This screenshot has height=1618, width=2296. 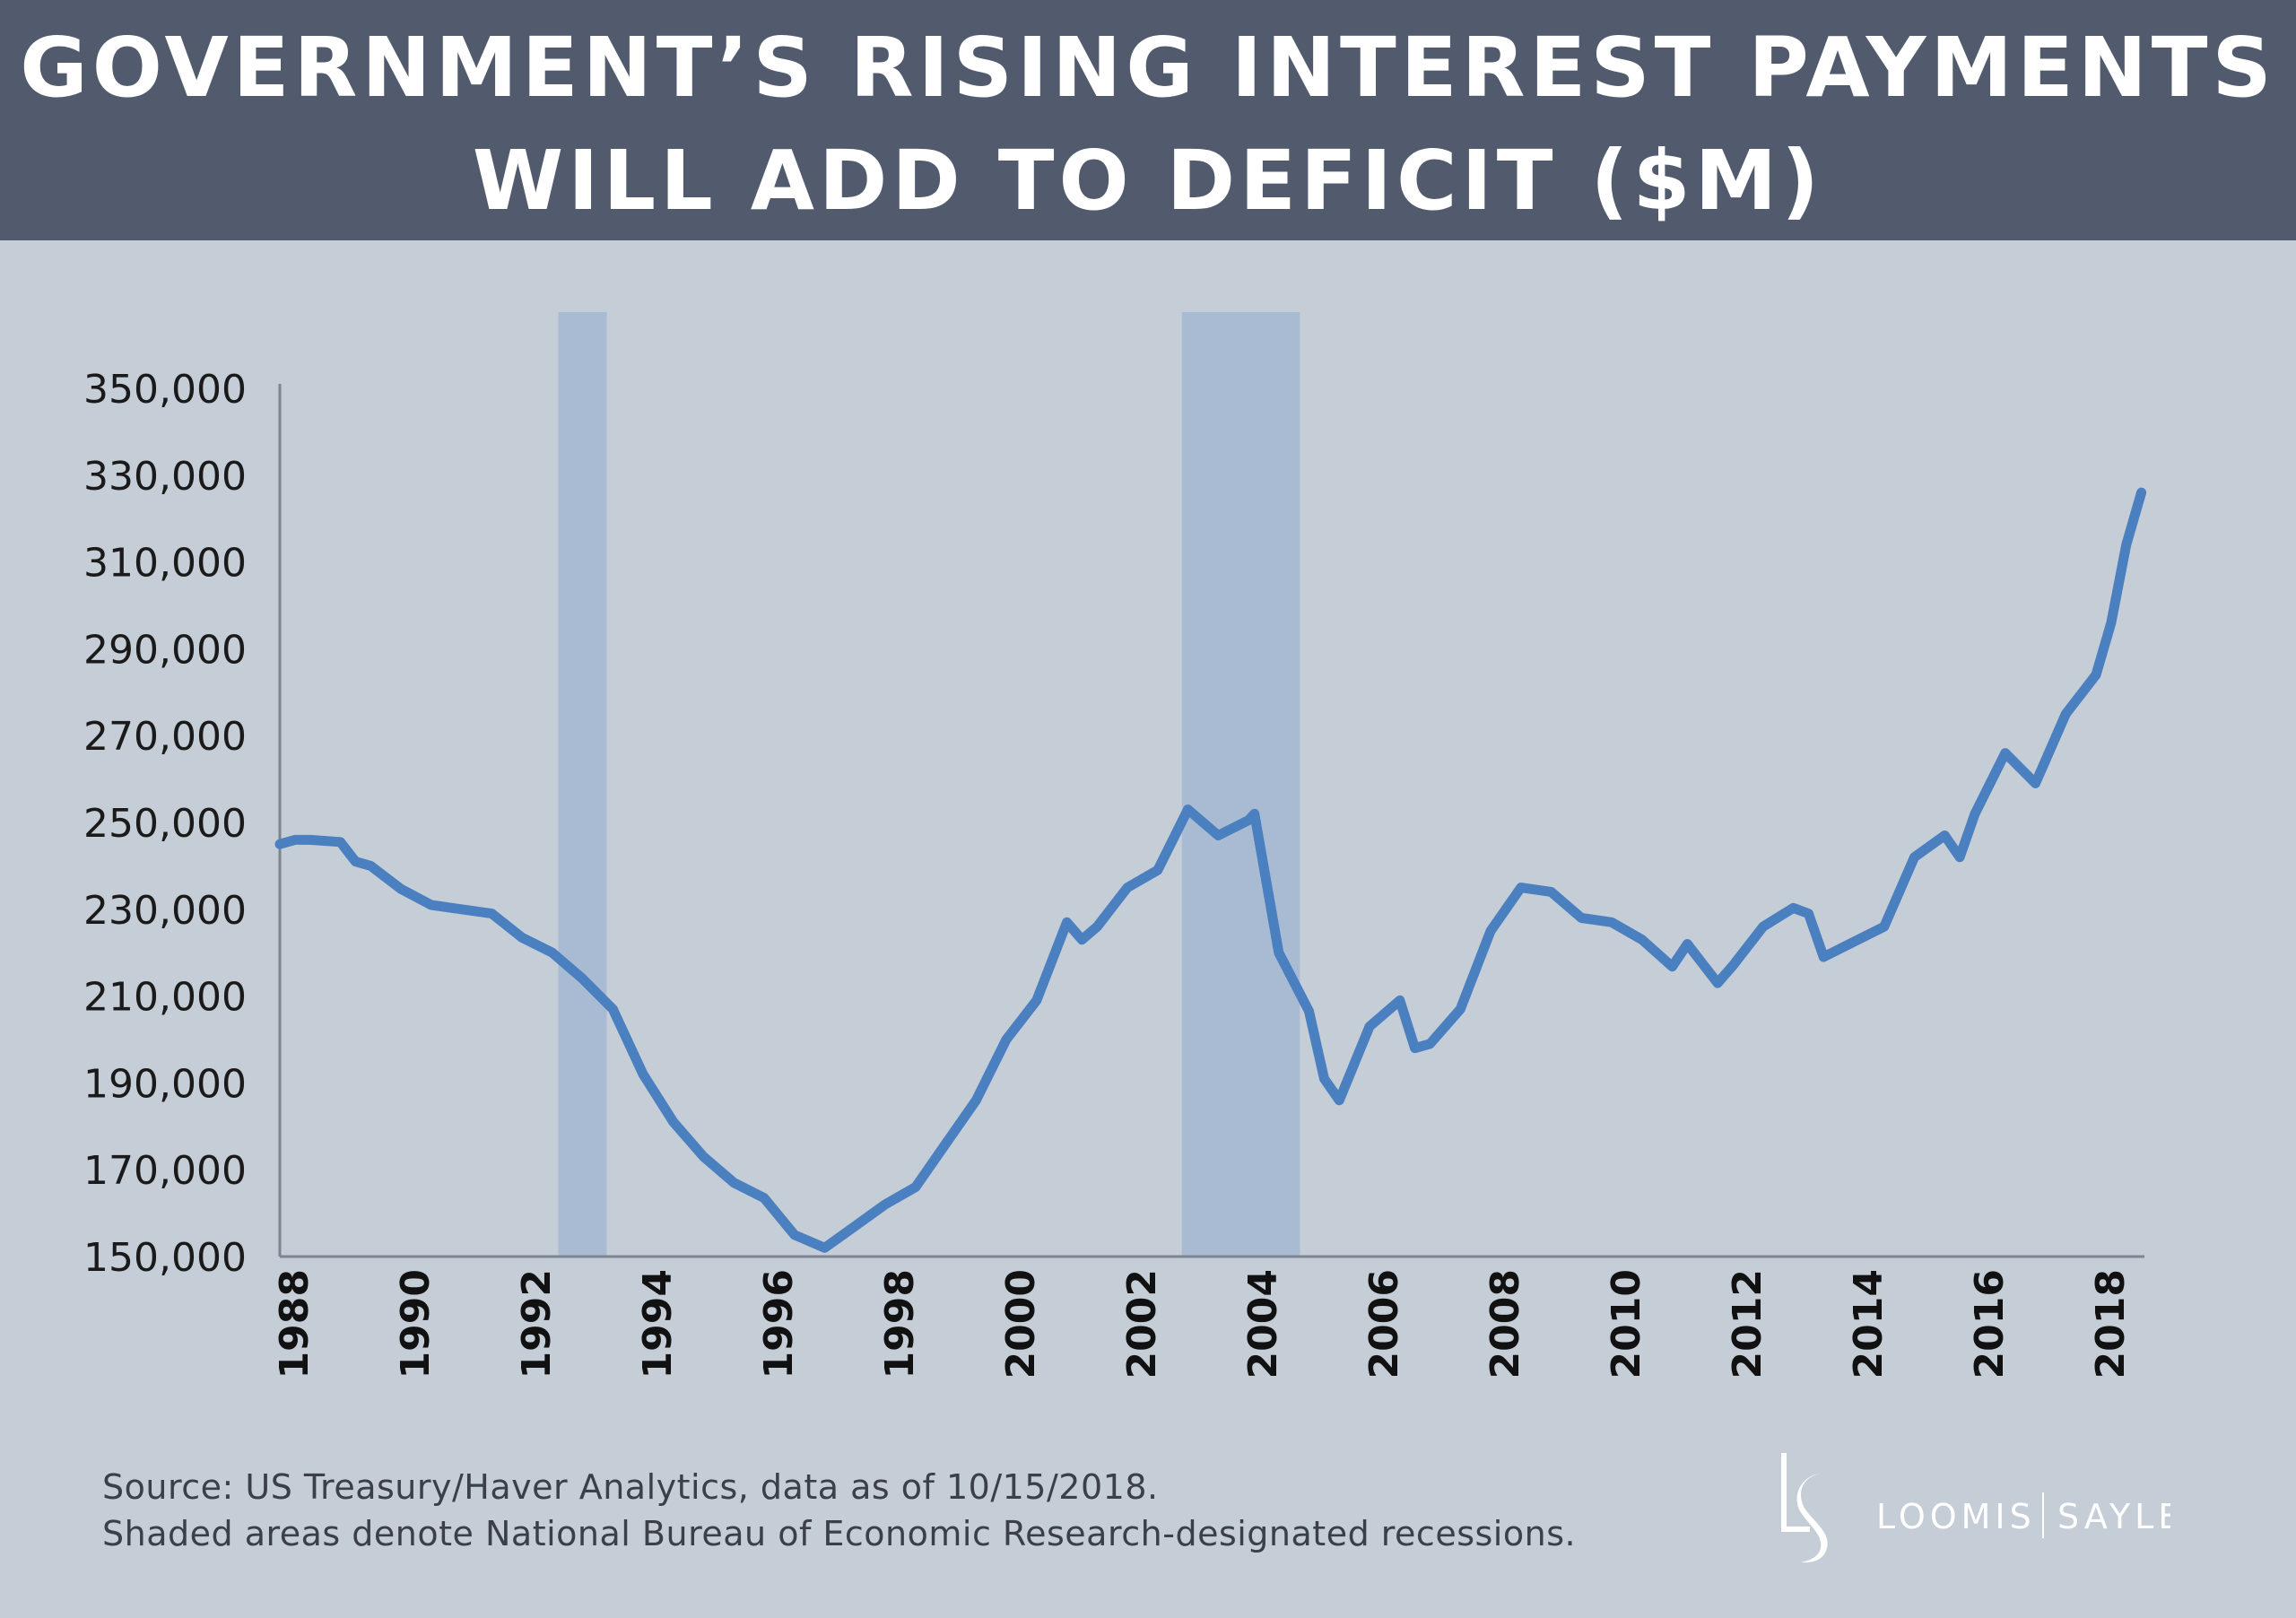 I want to click on ls-monogram-icon, so click(x=1804, y=1508).